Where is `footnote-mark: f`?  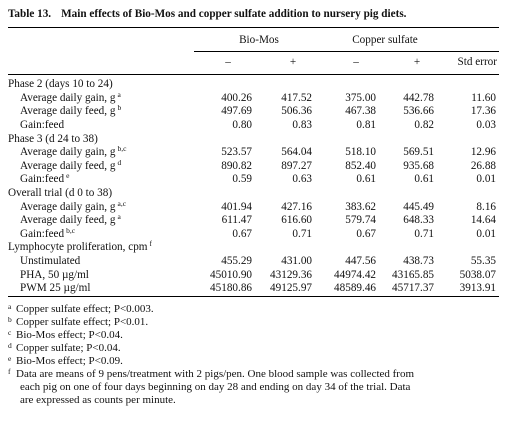
footnote-mark: f is located at coordinates (9, 372).